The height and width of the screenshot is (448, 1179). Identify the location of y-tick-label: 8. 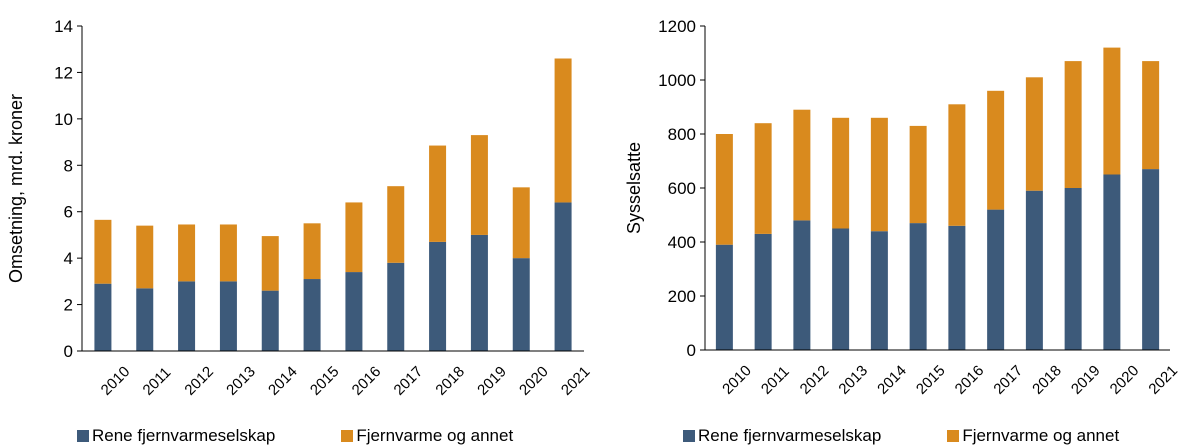
(68, 165).